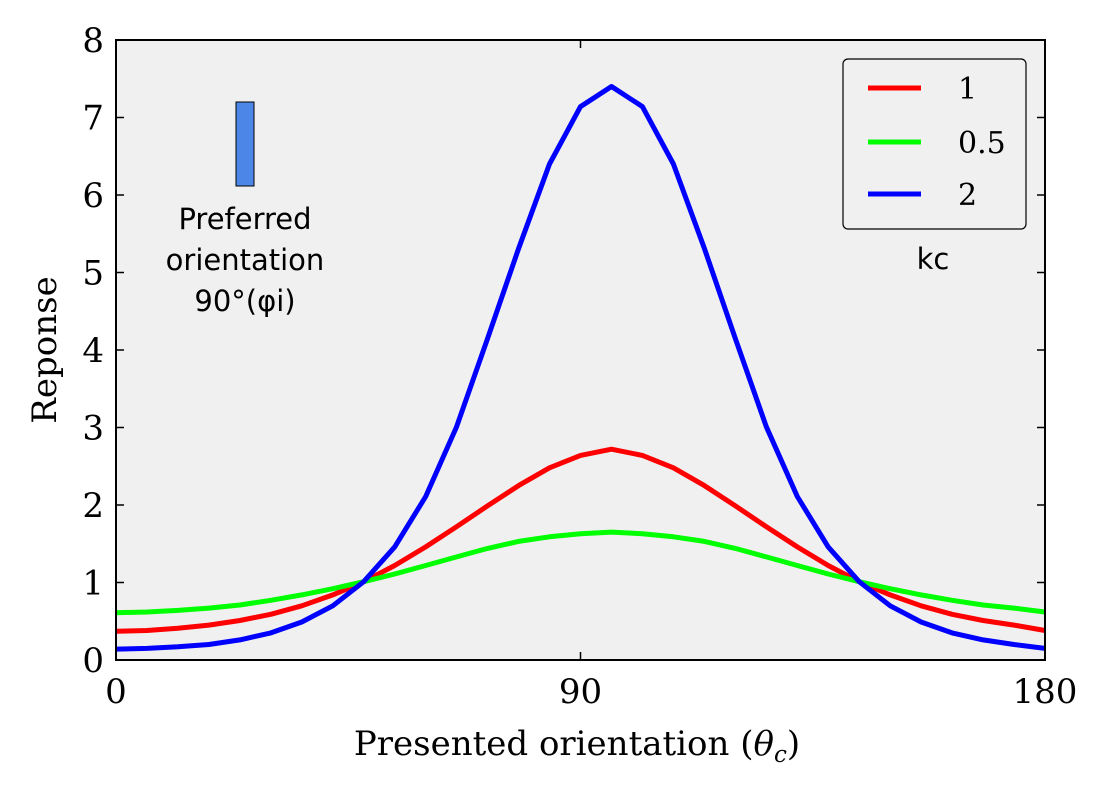 This screenshot has width=1108, height=792. I want to click on legend-label-0-5: 0.5, so click(982, 143).